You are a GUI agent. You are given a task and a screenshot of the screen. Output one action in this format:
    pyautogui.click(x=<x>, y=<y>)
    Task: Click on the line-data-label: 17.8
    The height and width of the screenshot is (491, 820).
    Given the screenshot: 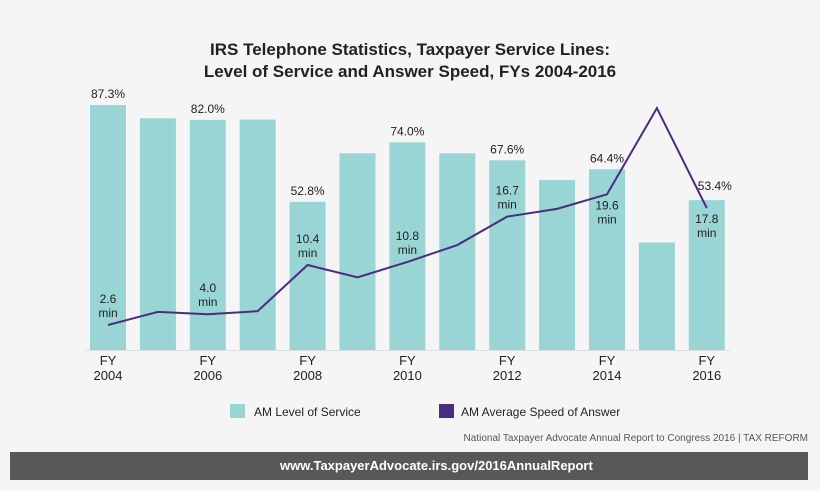 What is the action you would take?
    pyautogui.click(x=707, y=219)
    